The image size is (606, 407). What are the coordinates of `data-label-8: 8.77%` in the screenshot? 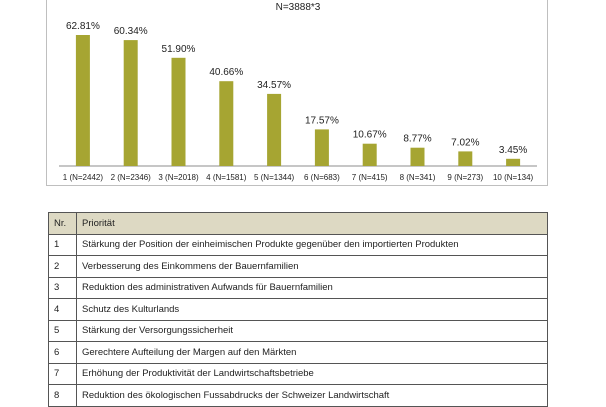 It's located at (417, 139).